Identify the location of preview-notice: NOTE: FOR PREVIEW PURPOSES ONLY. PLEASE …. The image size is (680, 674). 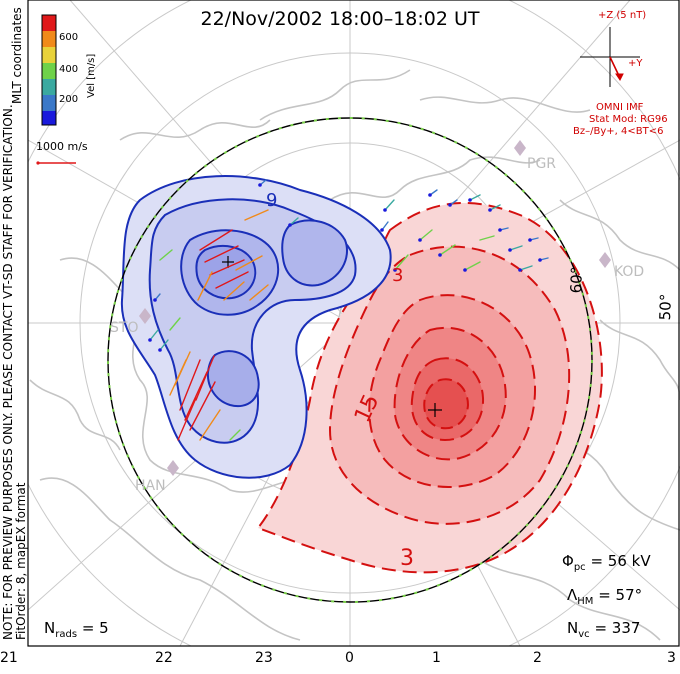
(8, 372).